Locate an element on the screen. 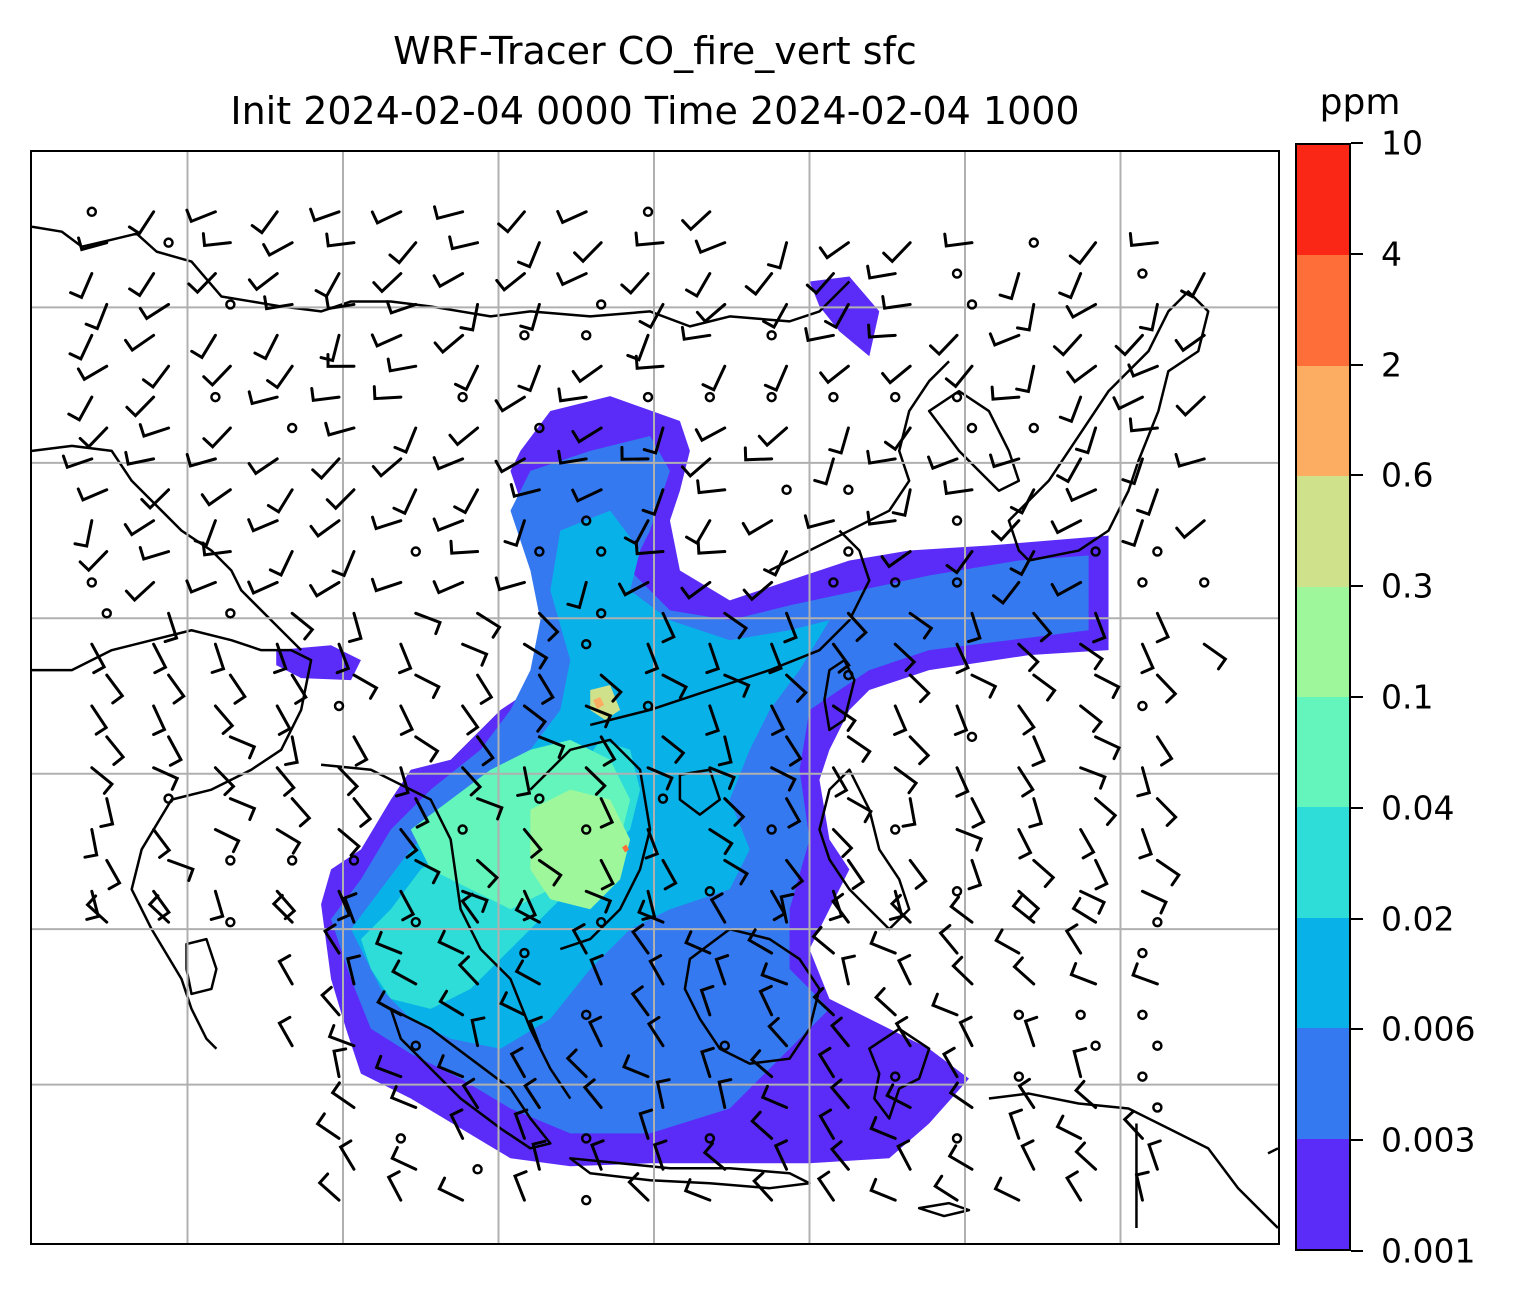  colorbar is located at coordinates (1323, 697).